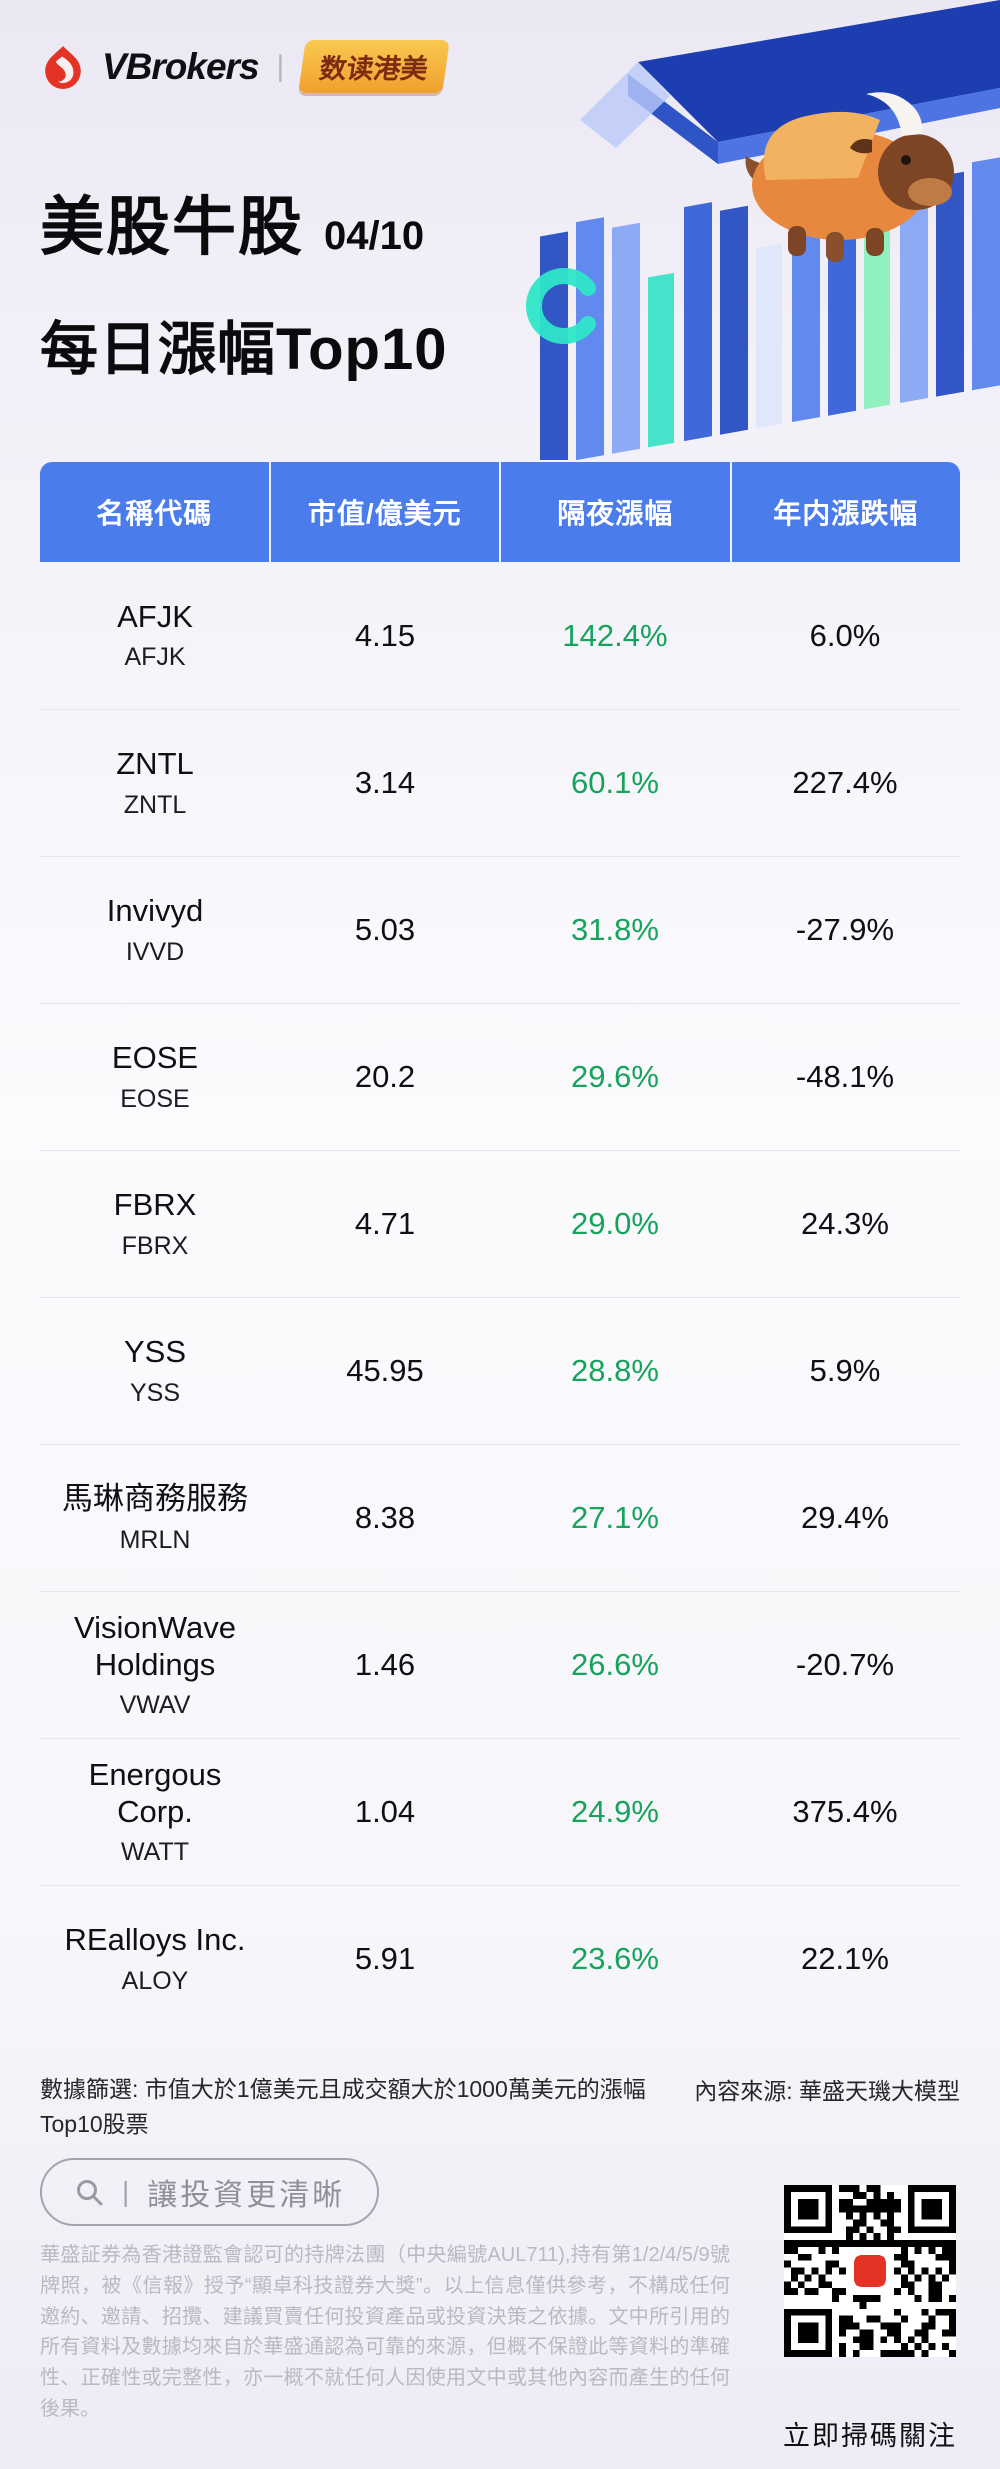  I want to click on stock-ticker: ALOY, so click(155, 1980).